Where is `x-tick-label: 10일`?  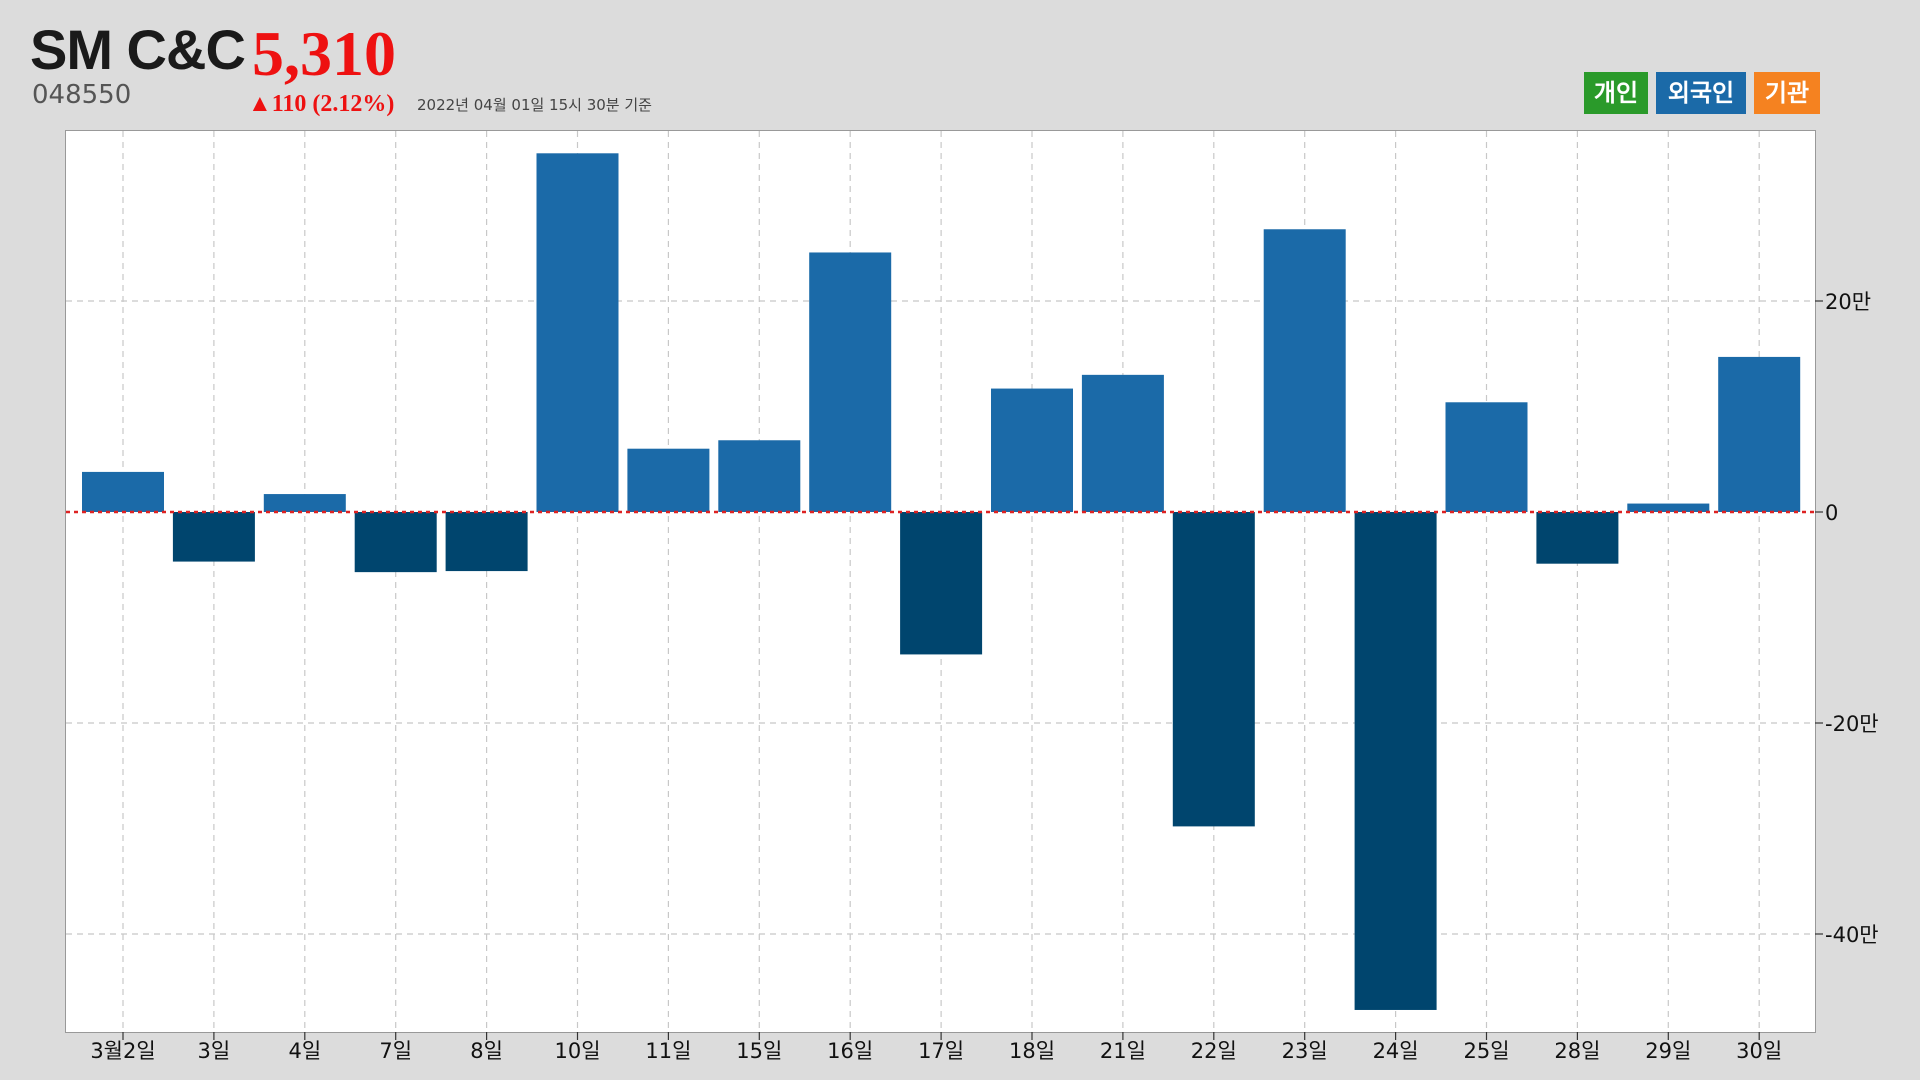
x-tick-label: 10일 is located at coordinates (577, 1051).